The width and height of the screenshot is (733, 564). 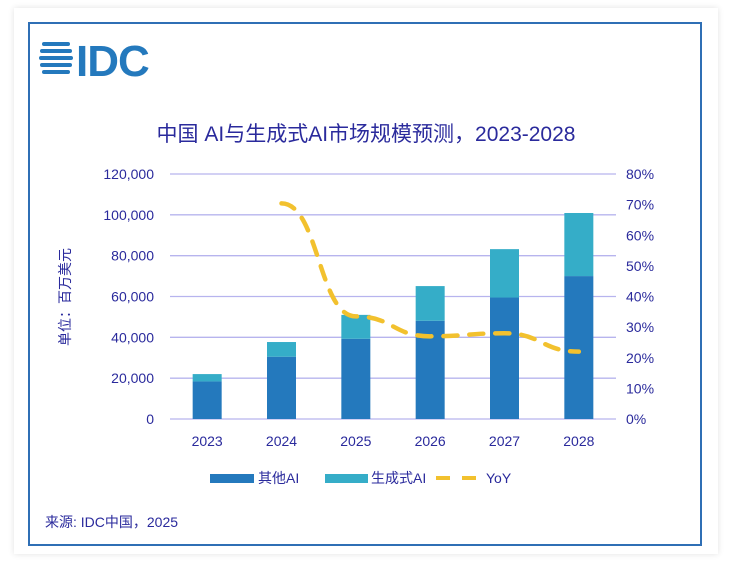 I want to click on y-tick-label: 80,000, so click(x=132, y=256).